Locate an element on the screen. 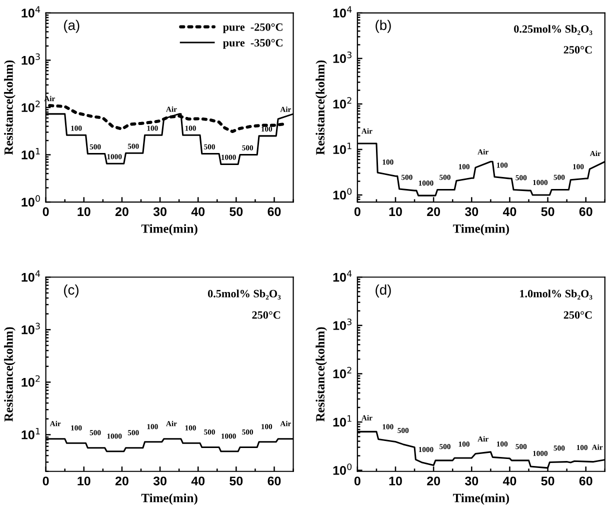 The image size is (611, 518). chart-title: (d) is located at coordinates (383, 291).